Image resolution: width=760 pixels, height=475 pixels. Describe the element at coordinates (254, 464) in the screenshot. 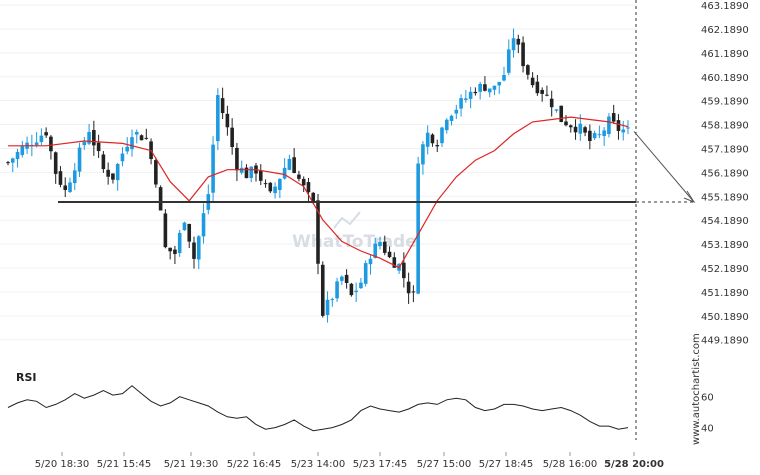

I see `time-tick-label: 5/22 16:45` at that location.